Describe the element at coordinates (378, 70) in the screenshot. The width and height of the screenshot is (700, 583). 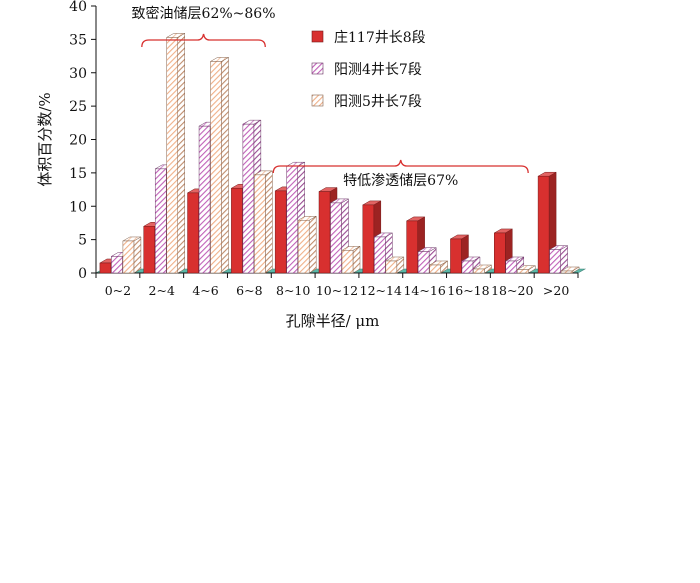
I see `legend-label: 阳测4井长7段` at that location.